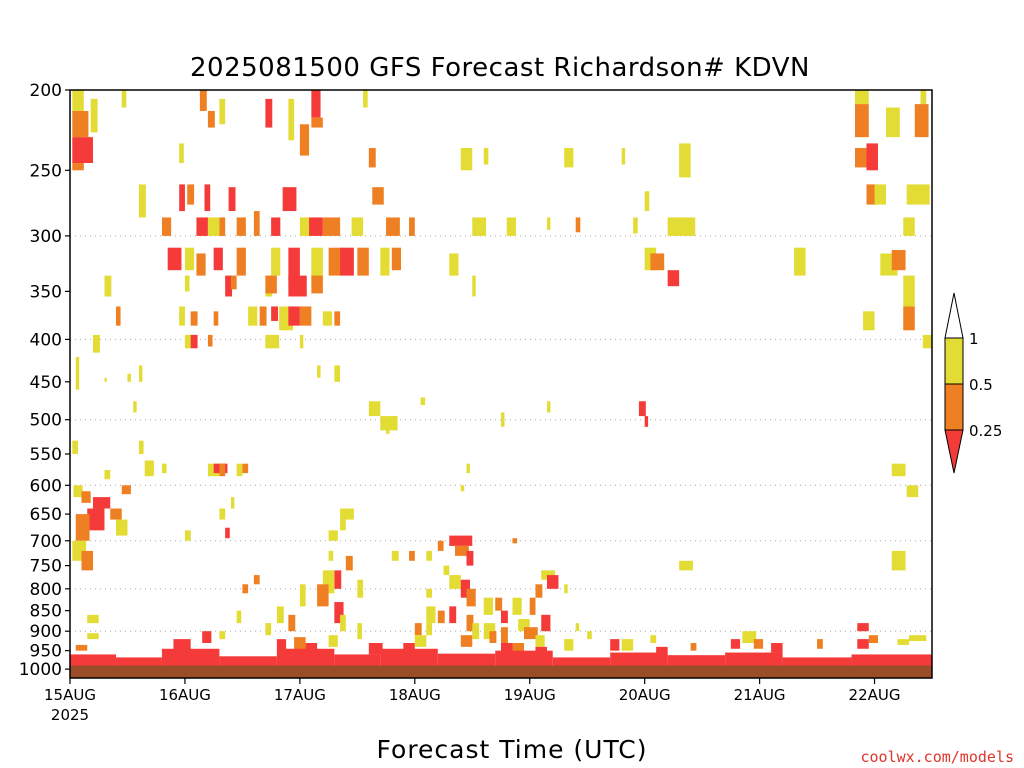 The image size is (1024, 768). What do you see at coordinates (501, 657) in the screenshot?
I see `near-surface-layer` at bounding box center [501, 657].